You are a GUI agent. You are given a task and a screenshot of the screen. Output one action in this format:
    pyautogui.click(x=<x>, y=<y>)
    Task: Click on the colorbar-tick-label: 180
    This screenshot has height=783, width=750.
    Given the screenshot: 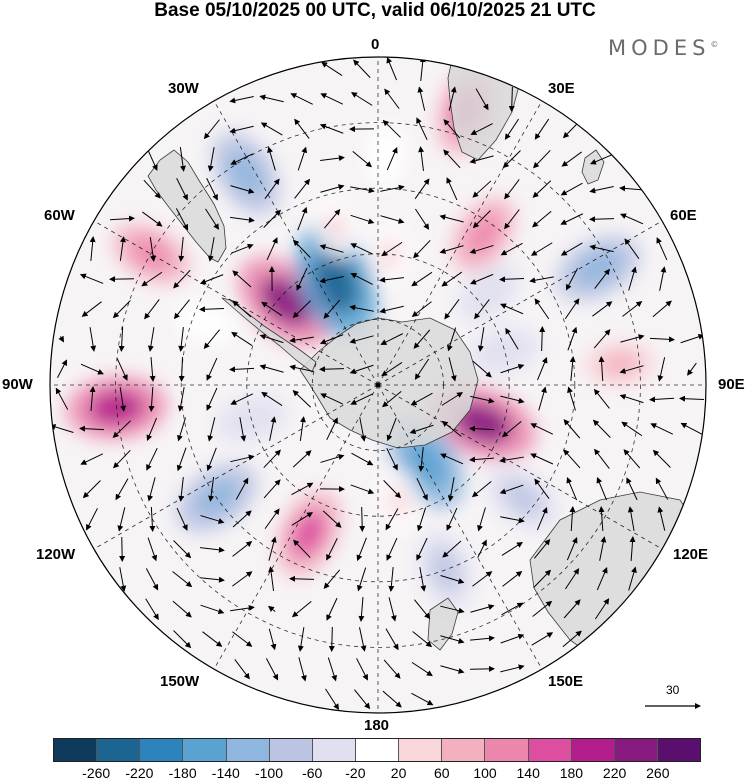 What is the action you would take?
    pyautogui.click(x=571, y=773)
    